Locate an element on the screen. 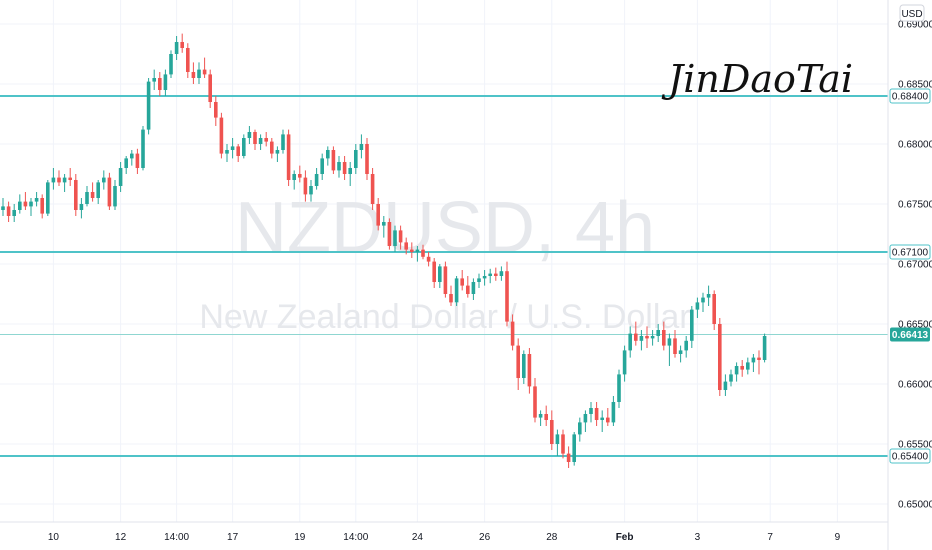  time-tick-label: Feb is located at coordinates (625, 537).